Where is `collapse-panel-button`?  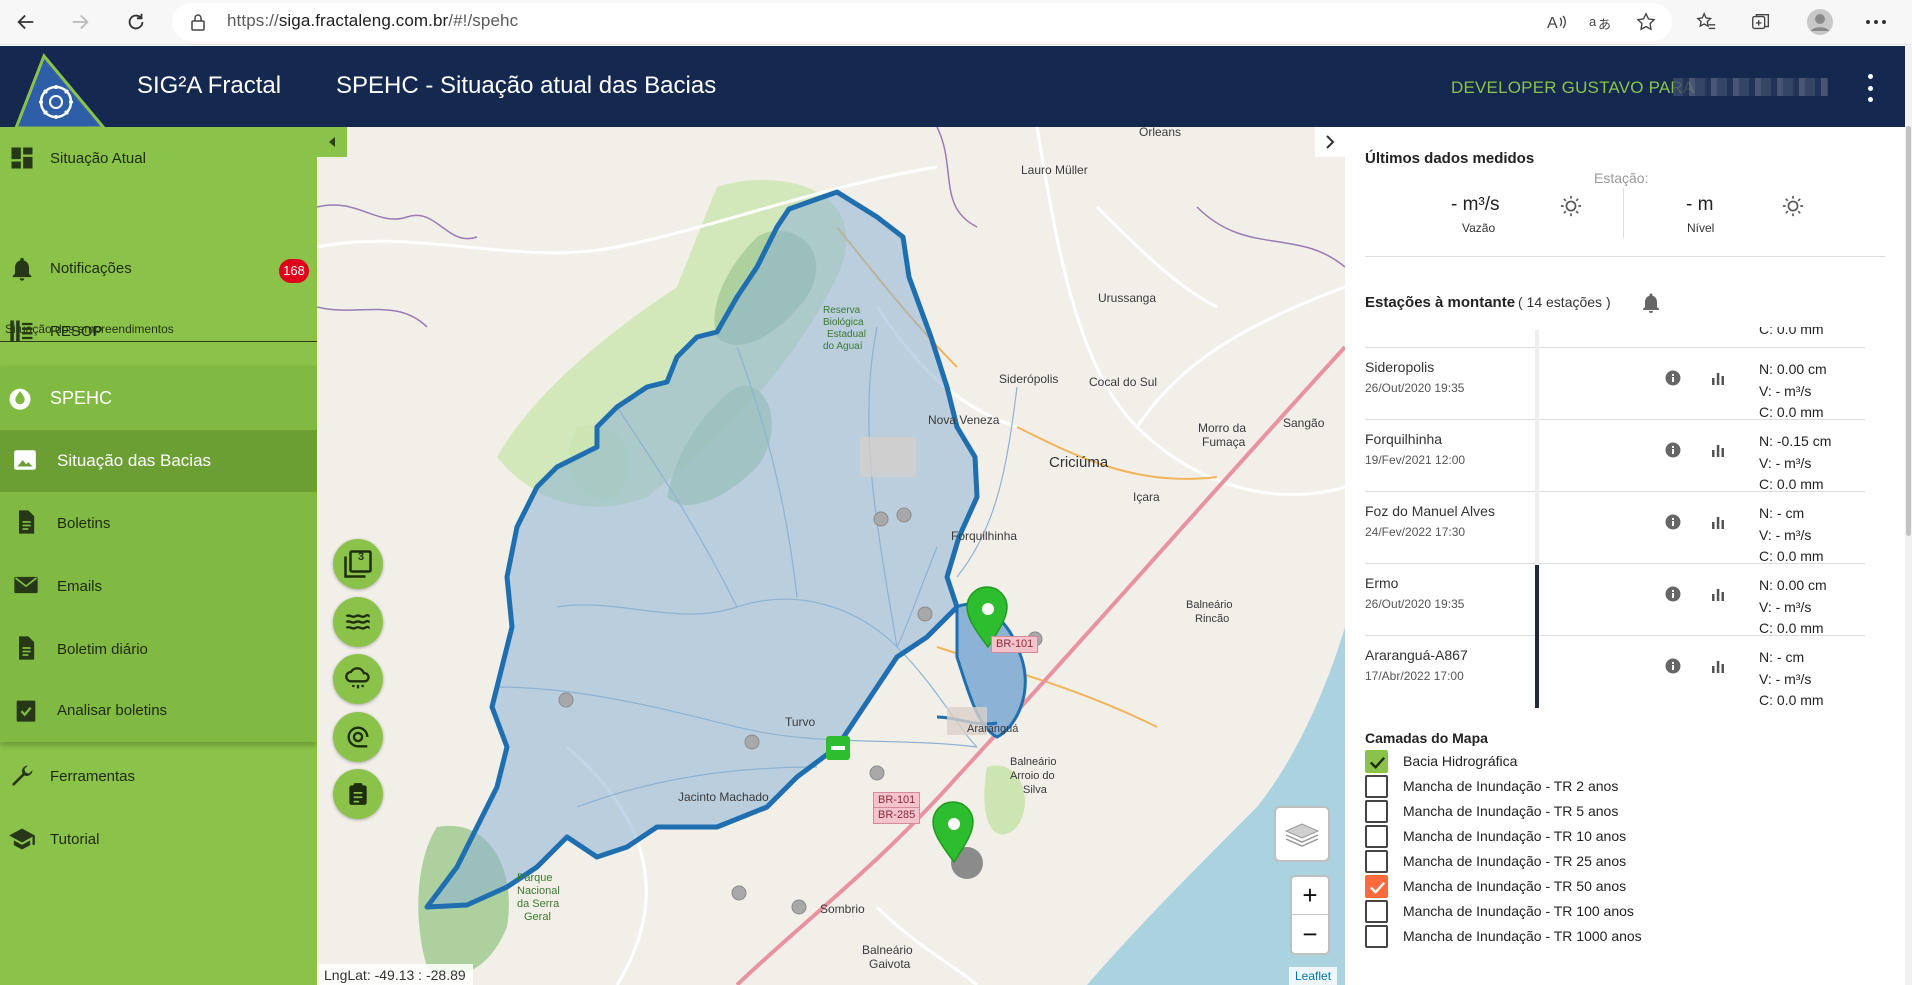 collapse-panel-button is located at coordinates (1330, 142).